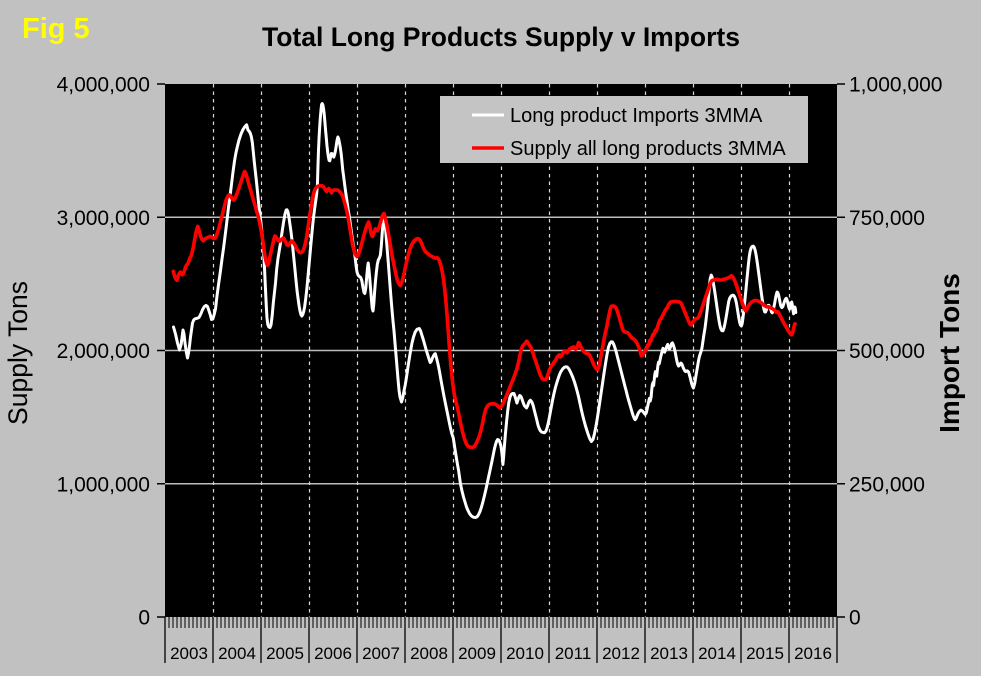 This screenshot has width=981, height=676. What do you see at coordinates (765, 653) in the screenshot?
I see `svg-text: 2015` at bounding box center [765, 653].